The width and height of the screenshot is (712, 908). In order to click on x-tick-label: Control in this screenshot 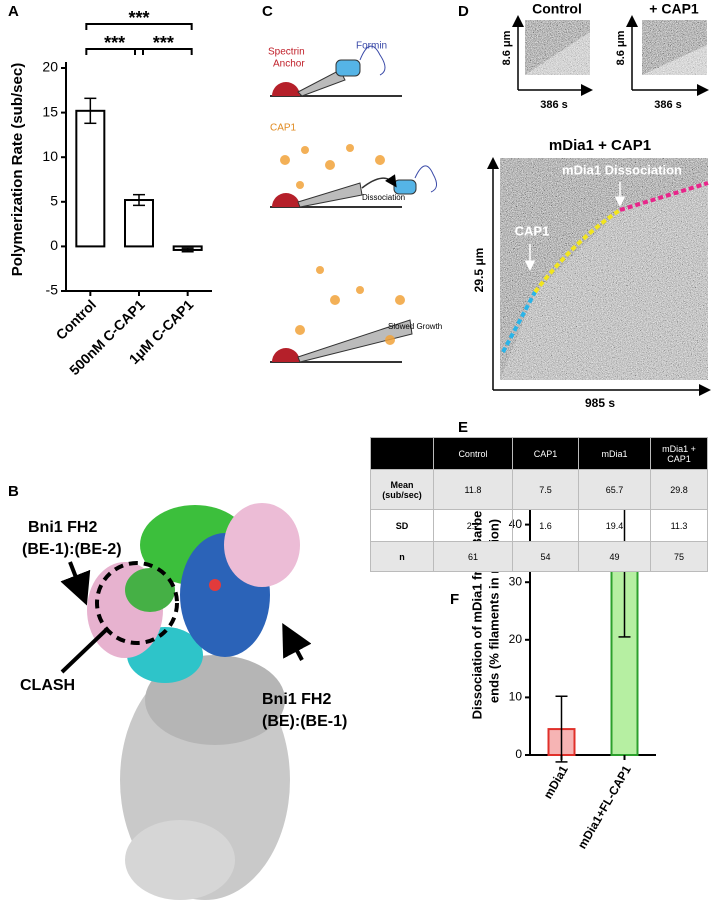, I will do `click(76, 319)`.